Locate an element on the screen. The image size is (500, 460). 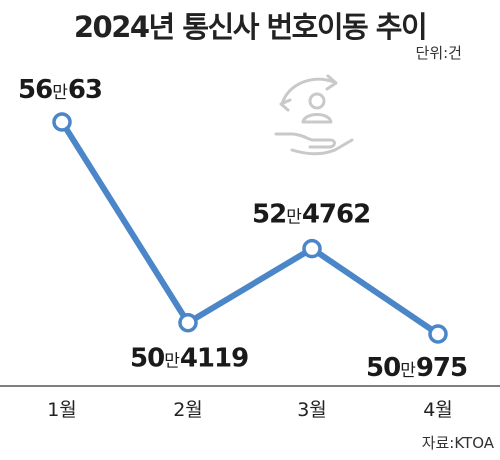
x-tick-label: 2월 is located at coordinates (188, 410).